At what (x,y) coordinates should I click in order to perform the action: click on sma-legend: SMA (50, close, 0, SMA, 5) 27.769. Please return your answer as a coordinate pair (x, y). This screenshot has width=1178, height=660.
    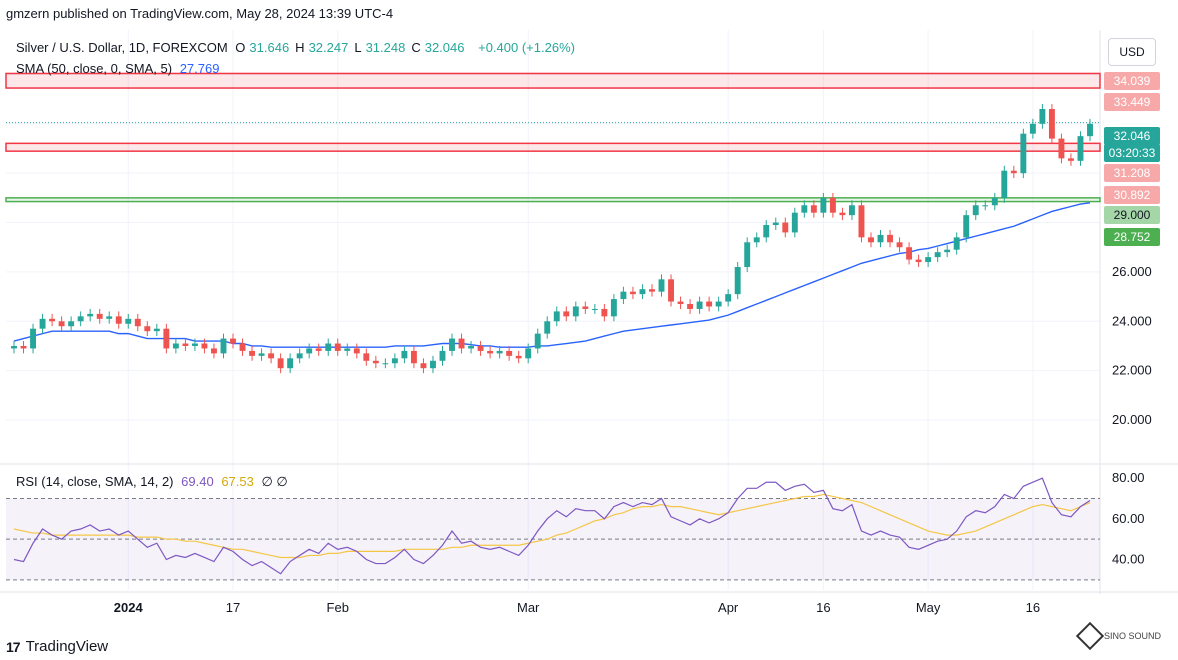
    Looking at the image, I should click on (119, 68).